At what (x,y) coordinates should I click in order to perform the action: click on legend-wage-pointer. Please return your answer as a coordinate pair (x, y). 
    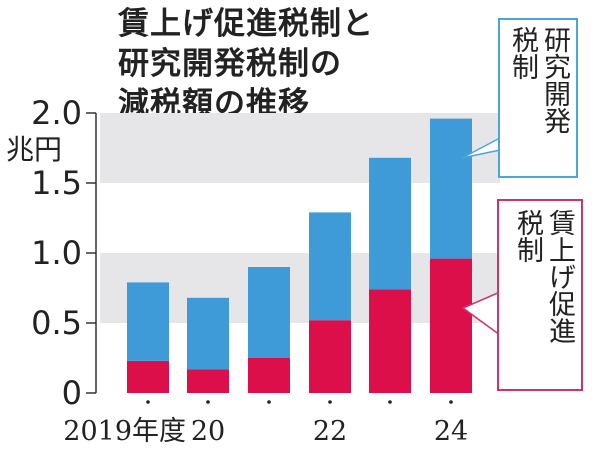
    Looking at the image, I should click on (481, 313).